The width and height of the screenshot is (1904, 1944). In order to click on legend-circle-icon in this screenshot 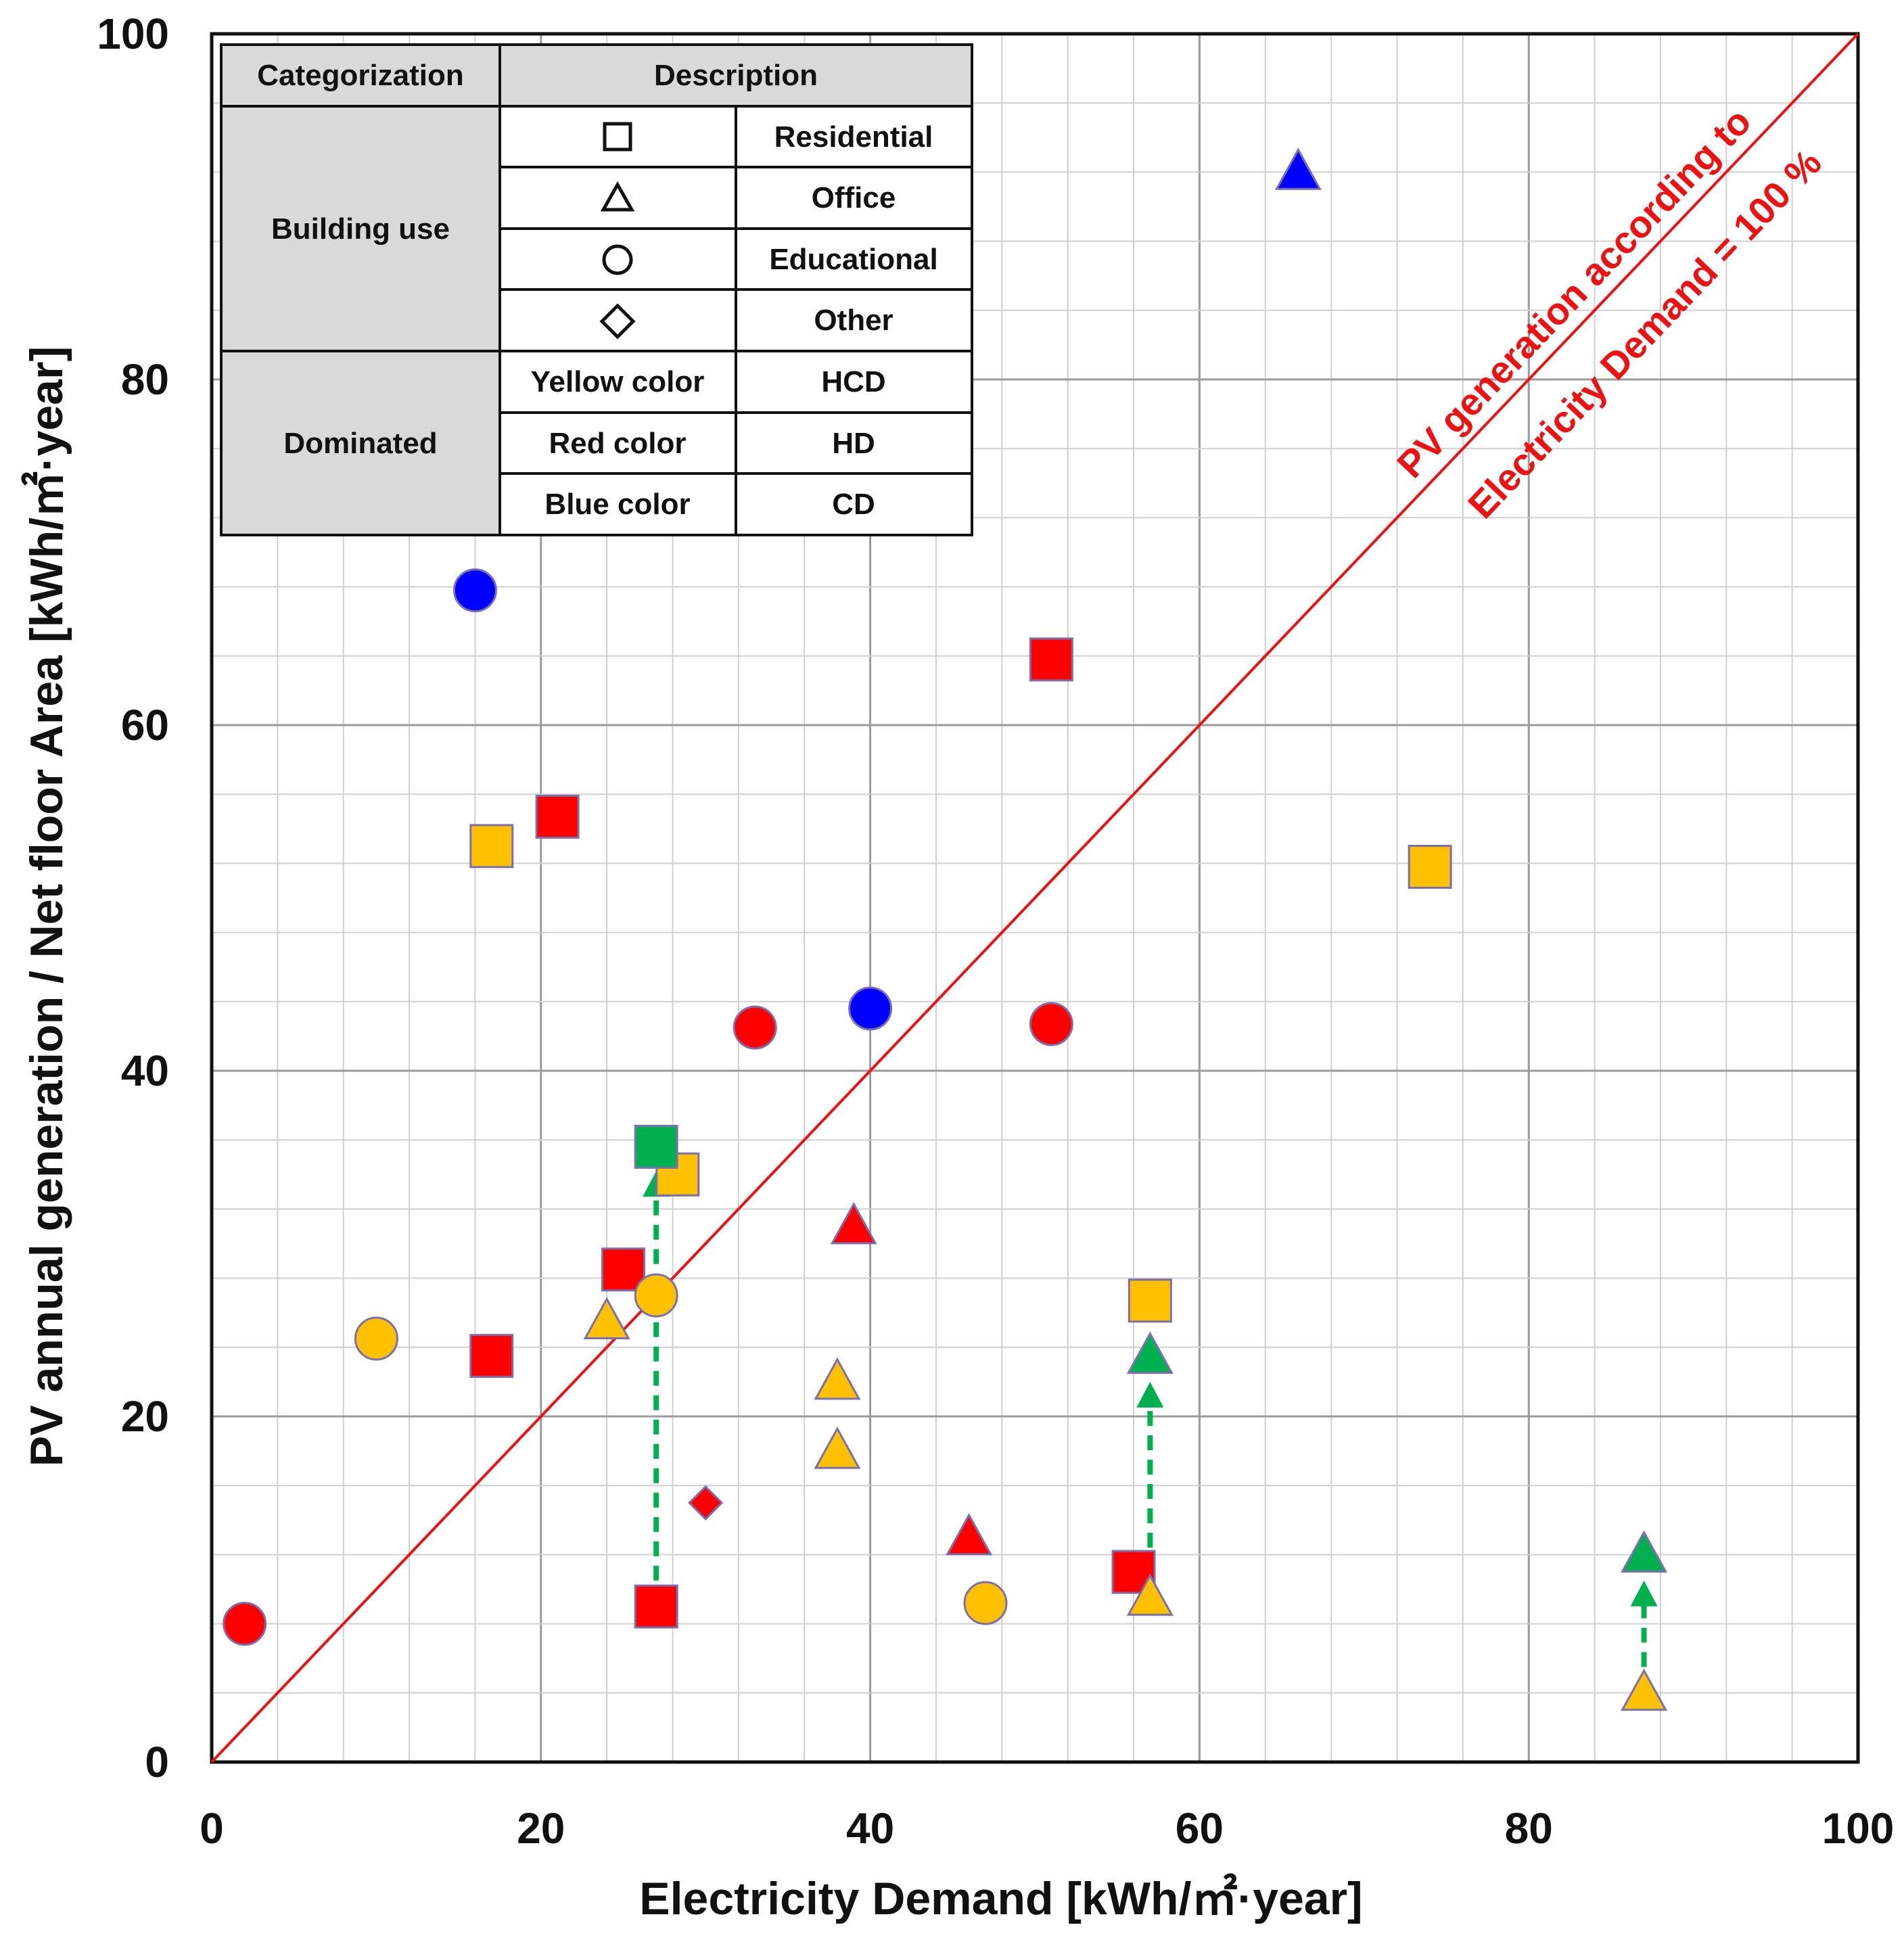, I will do `click(618, 259)`.